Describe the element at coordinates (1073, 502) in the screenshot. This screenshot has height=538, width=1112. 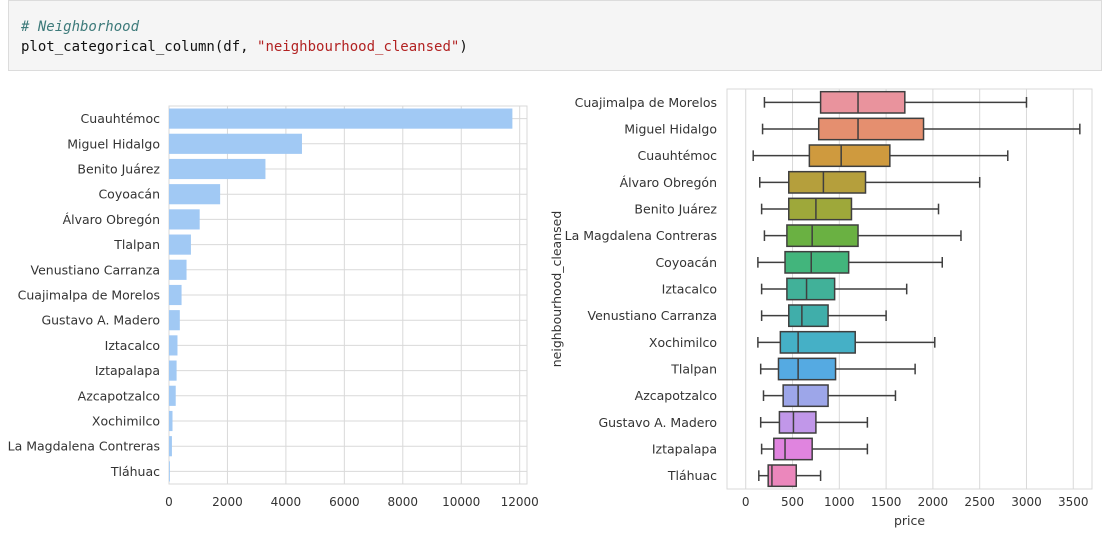
I see `box-x-tick-label: 3500` at that location.